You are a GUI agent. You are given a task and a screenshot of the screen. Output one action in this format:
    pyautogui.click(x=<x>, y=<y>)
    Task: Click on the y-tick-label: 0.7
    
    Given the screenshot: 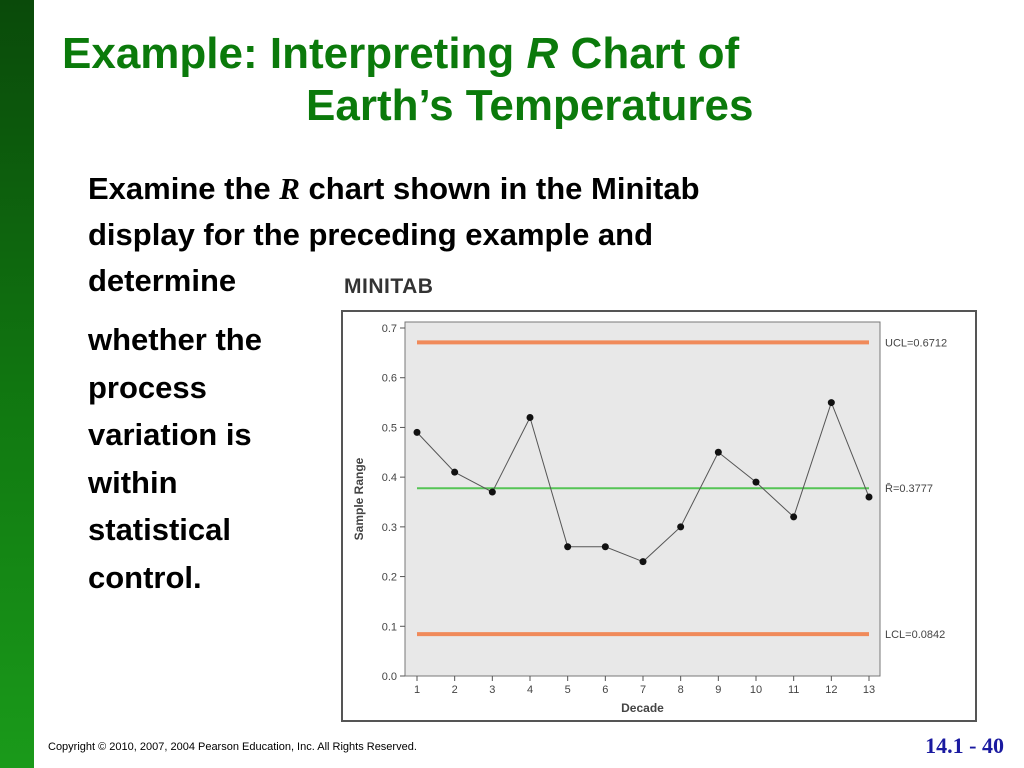 What is the action you would take?
    pyautogui.click(x=389, y=329)
    